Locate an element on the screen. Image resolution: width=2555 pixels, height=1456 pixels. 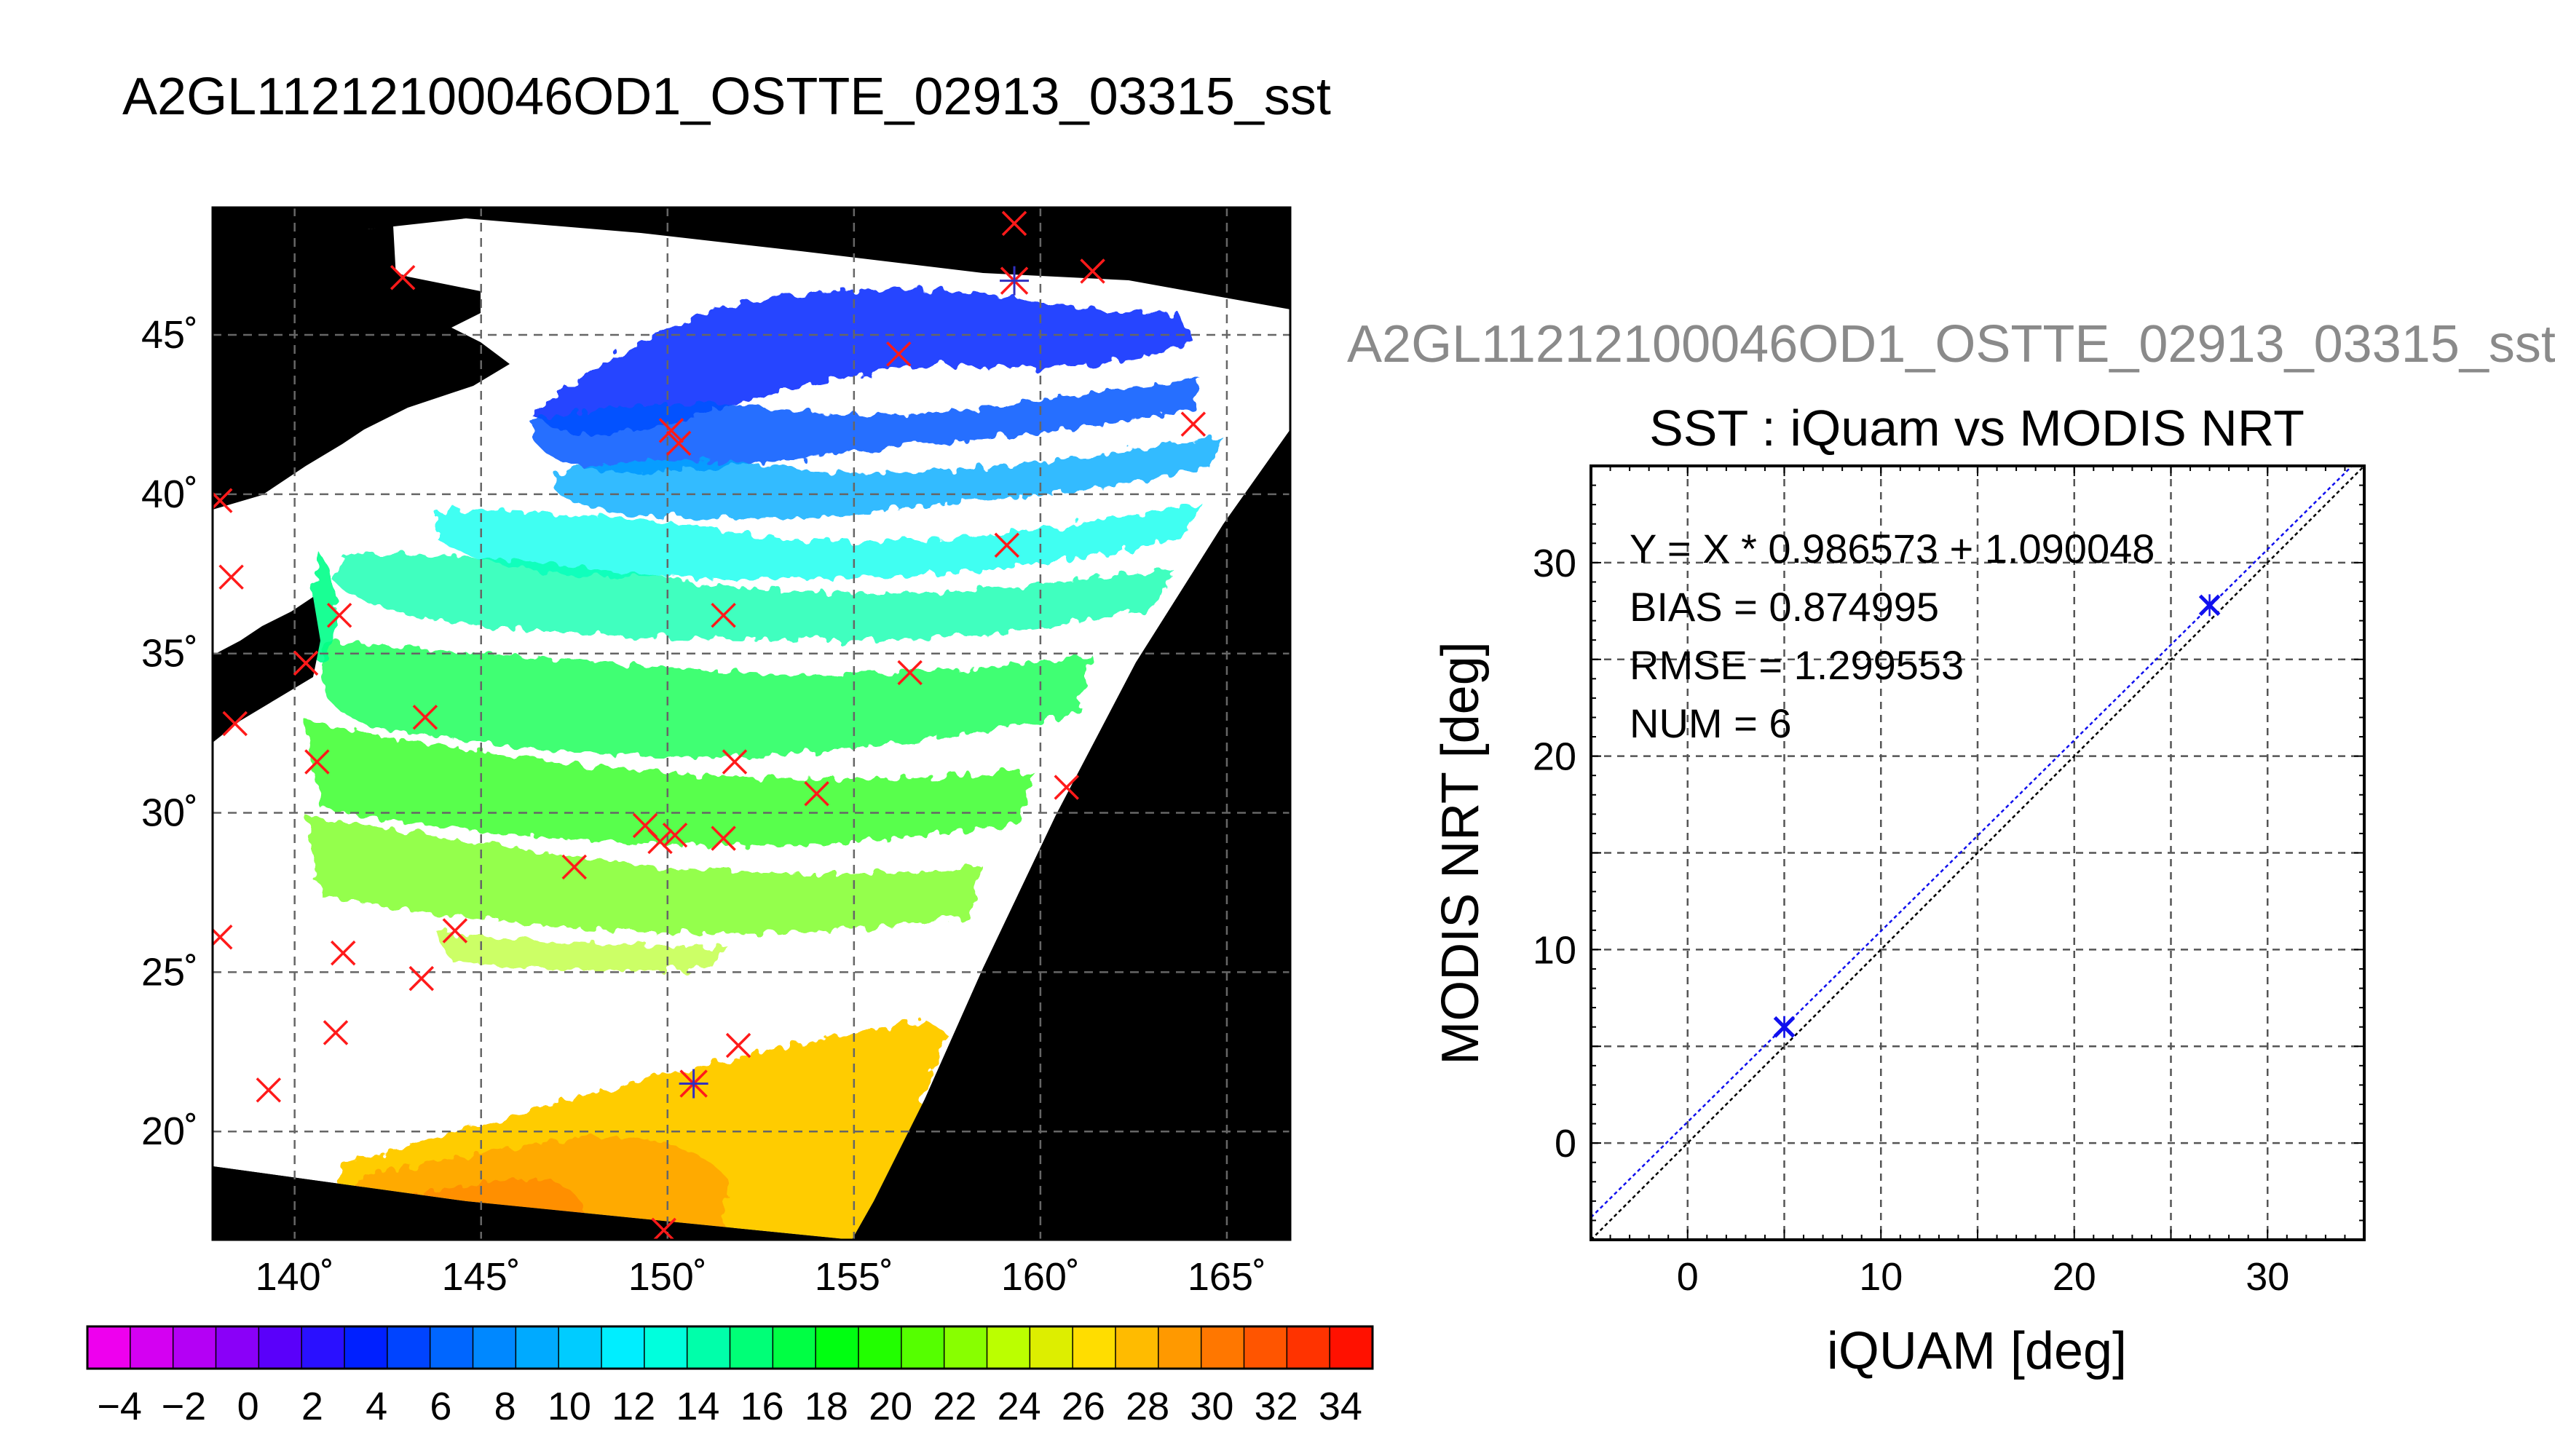
colorbar-frame is located at coordinates (730, 1347).